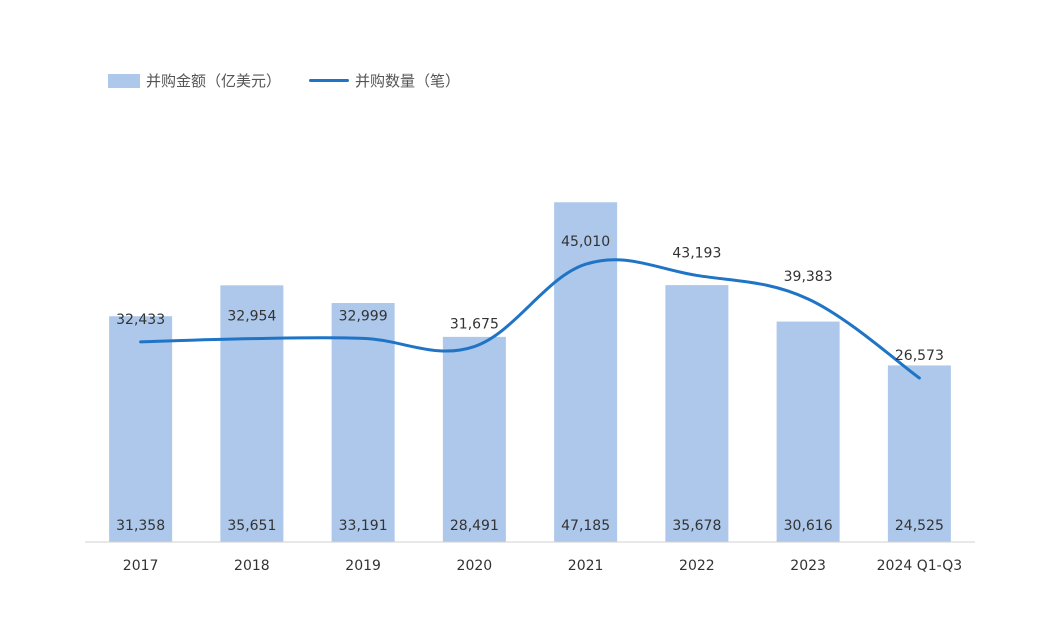  Describe the element at coordinates (920, 566) in the screenshot. I see `x-tick-label: 2024 Q1-Q3` at that location.